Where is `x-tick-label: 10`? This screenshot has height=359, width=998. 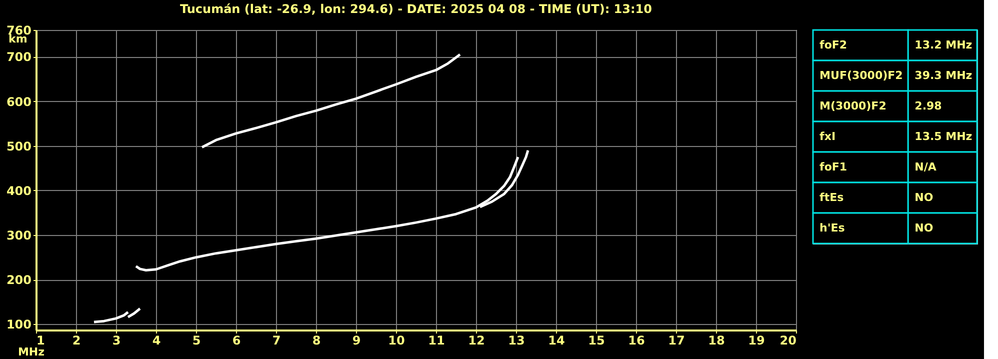
x-tick-label: 10 is located at coordinates (396, 341).